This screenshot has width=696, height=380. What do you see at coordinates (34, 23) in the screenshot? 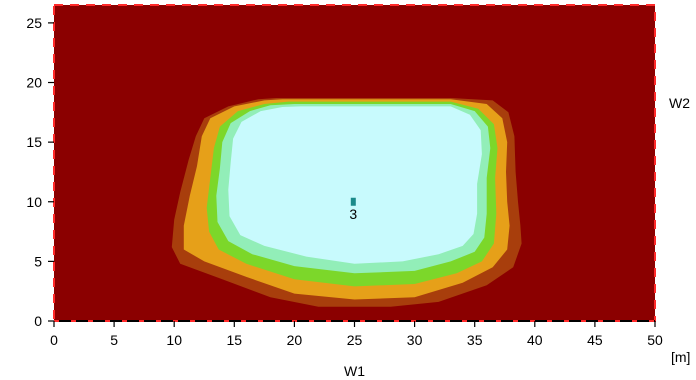
I see `y-tick-label: 25` at bounding box center [34, 23].